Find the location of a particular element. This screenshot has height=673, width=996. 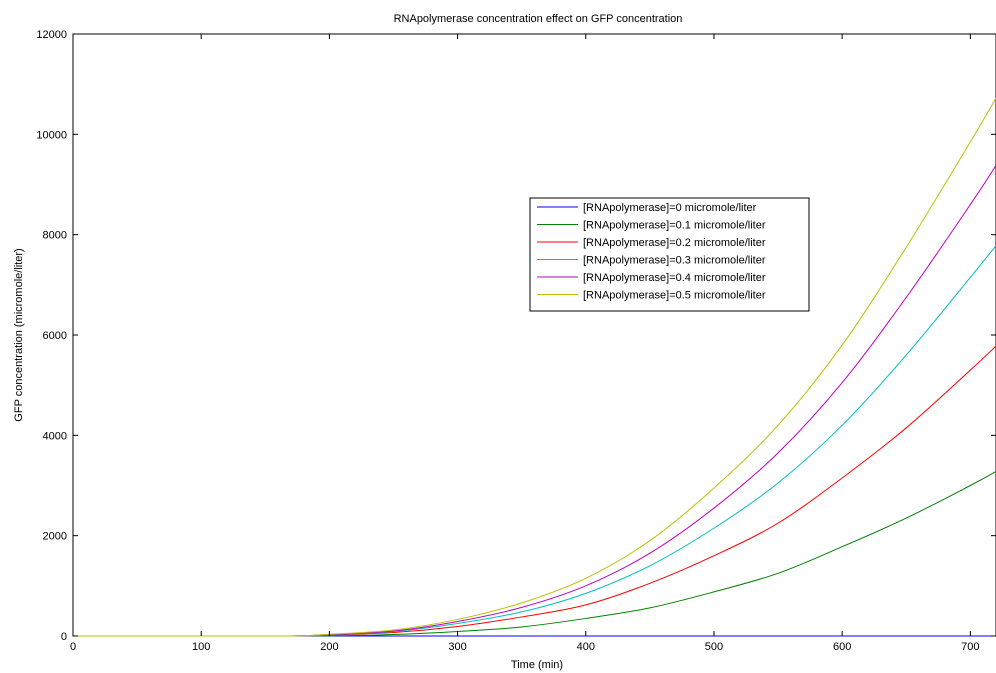

x-tick-label: 300 is located at coordinates (457, 647).